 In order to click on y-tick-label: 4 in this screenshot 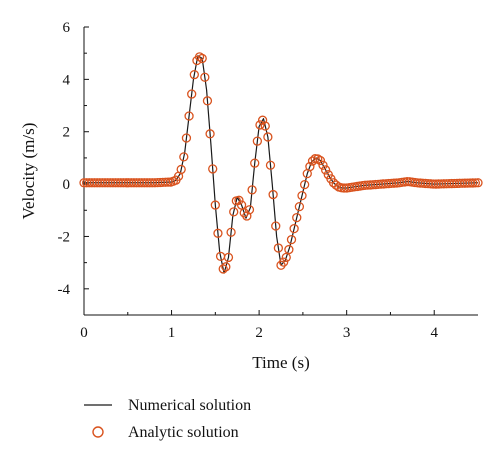, I will do `click(67, 80)`.